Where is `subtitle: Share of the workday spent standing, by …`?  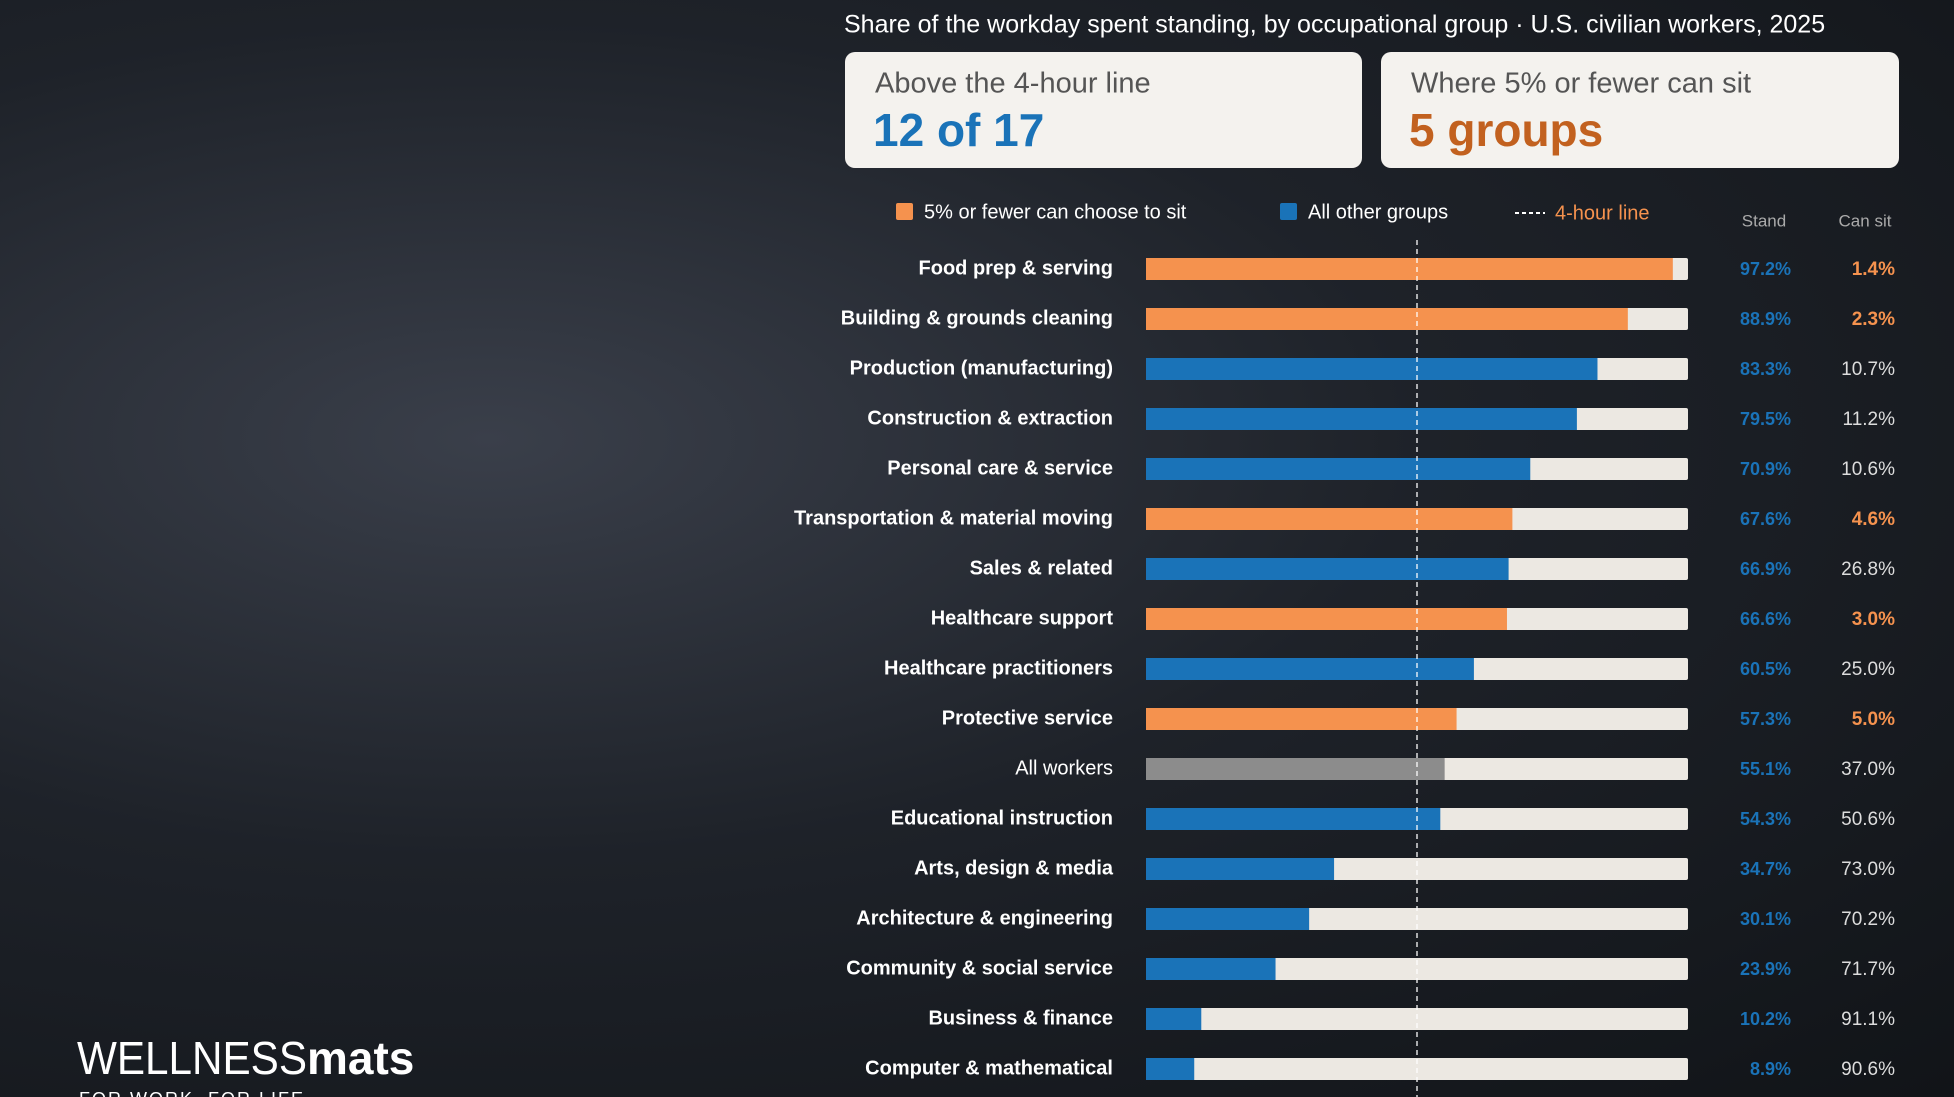 subtitle: Share of the workday spent standing, by … is located at coordinates (1334, 25).